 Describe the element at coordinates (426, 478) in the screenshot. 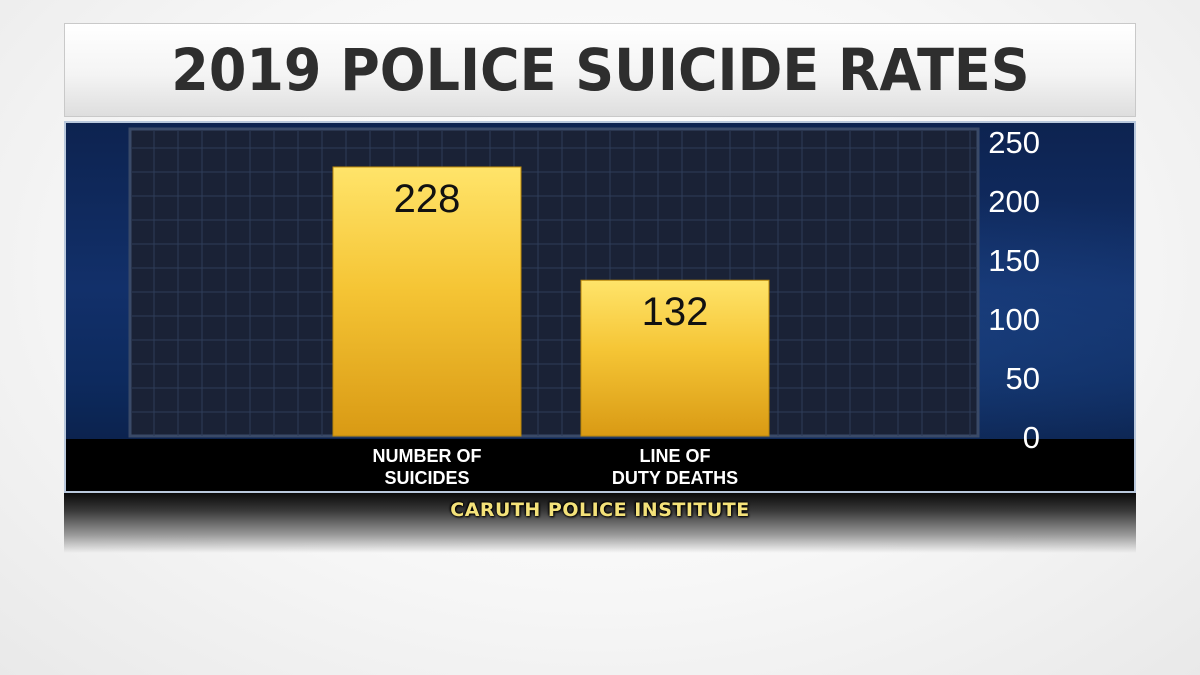

I see `x-category-label: SUICIDES` at that location.